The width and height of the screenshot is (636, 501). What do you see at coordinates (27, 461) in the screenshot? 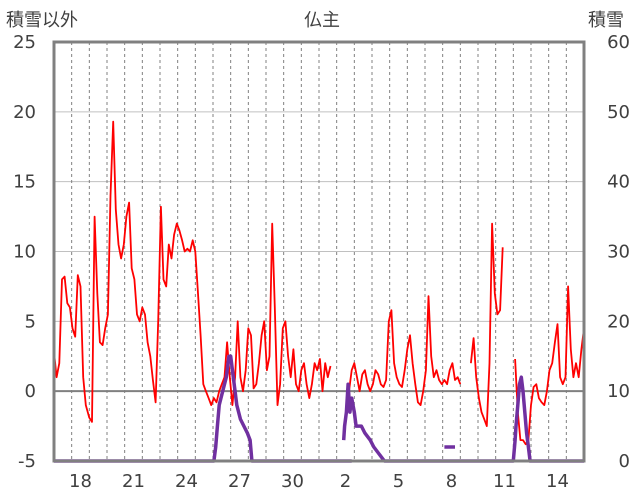
I see `left-tick-label: -5` at bounding box center [27, 461].